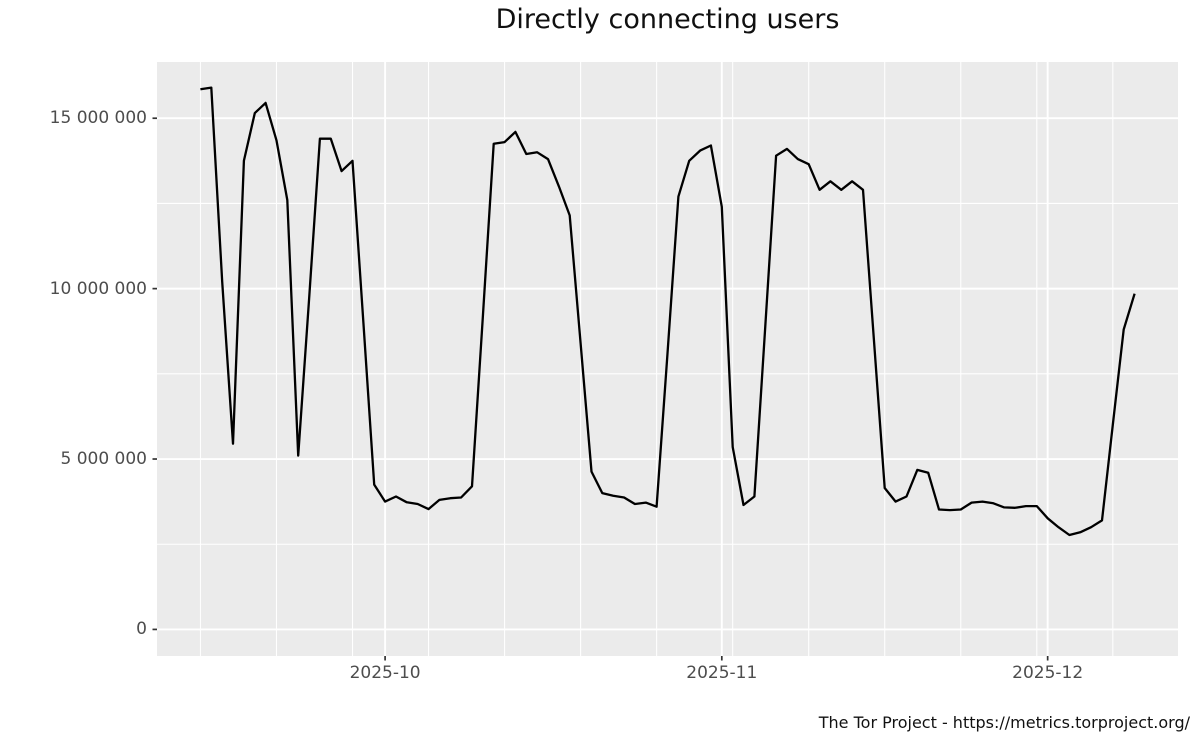 The width and height of the screenshot is (1200, 750). Describe the element at coordinates (98, 288) in the screenshot. I see `y-tick-label: 10 000 000` at that location.